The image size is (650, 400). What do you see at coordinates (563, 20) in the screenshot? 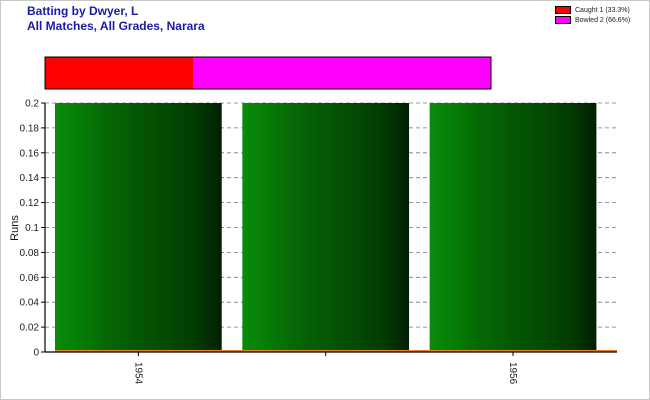
I see `legend-swatch-bowled` at bounding box center [563, 20].